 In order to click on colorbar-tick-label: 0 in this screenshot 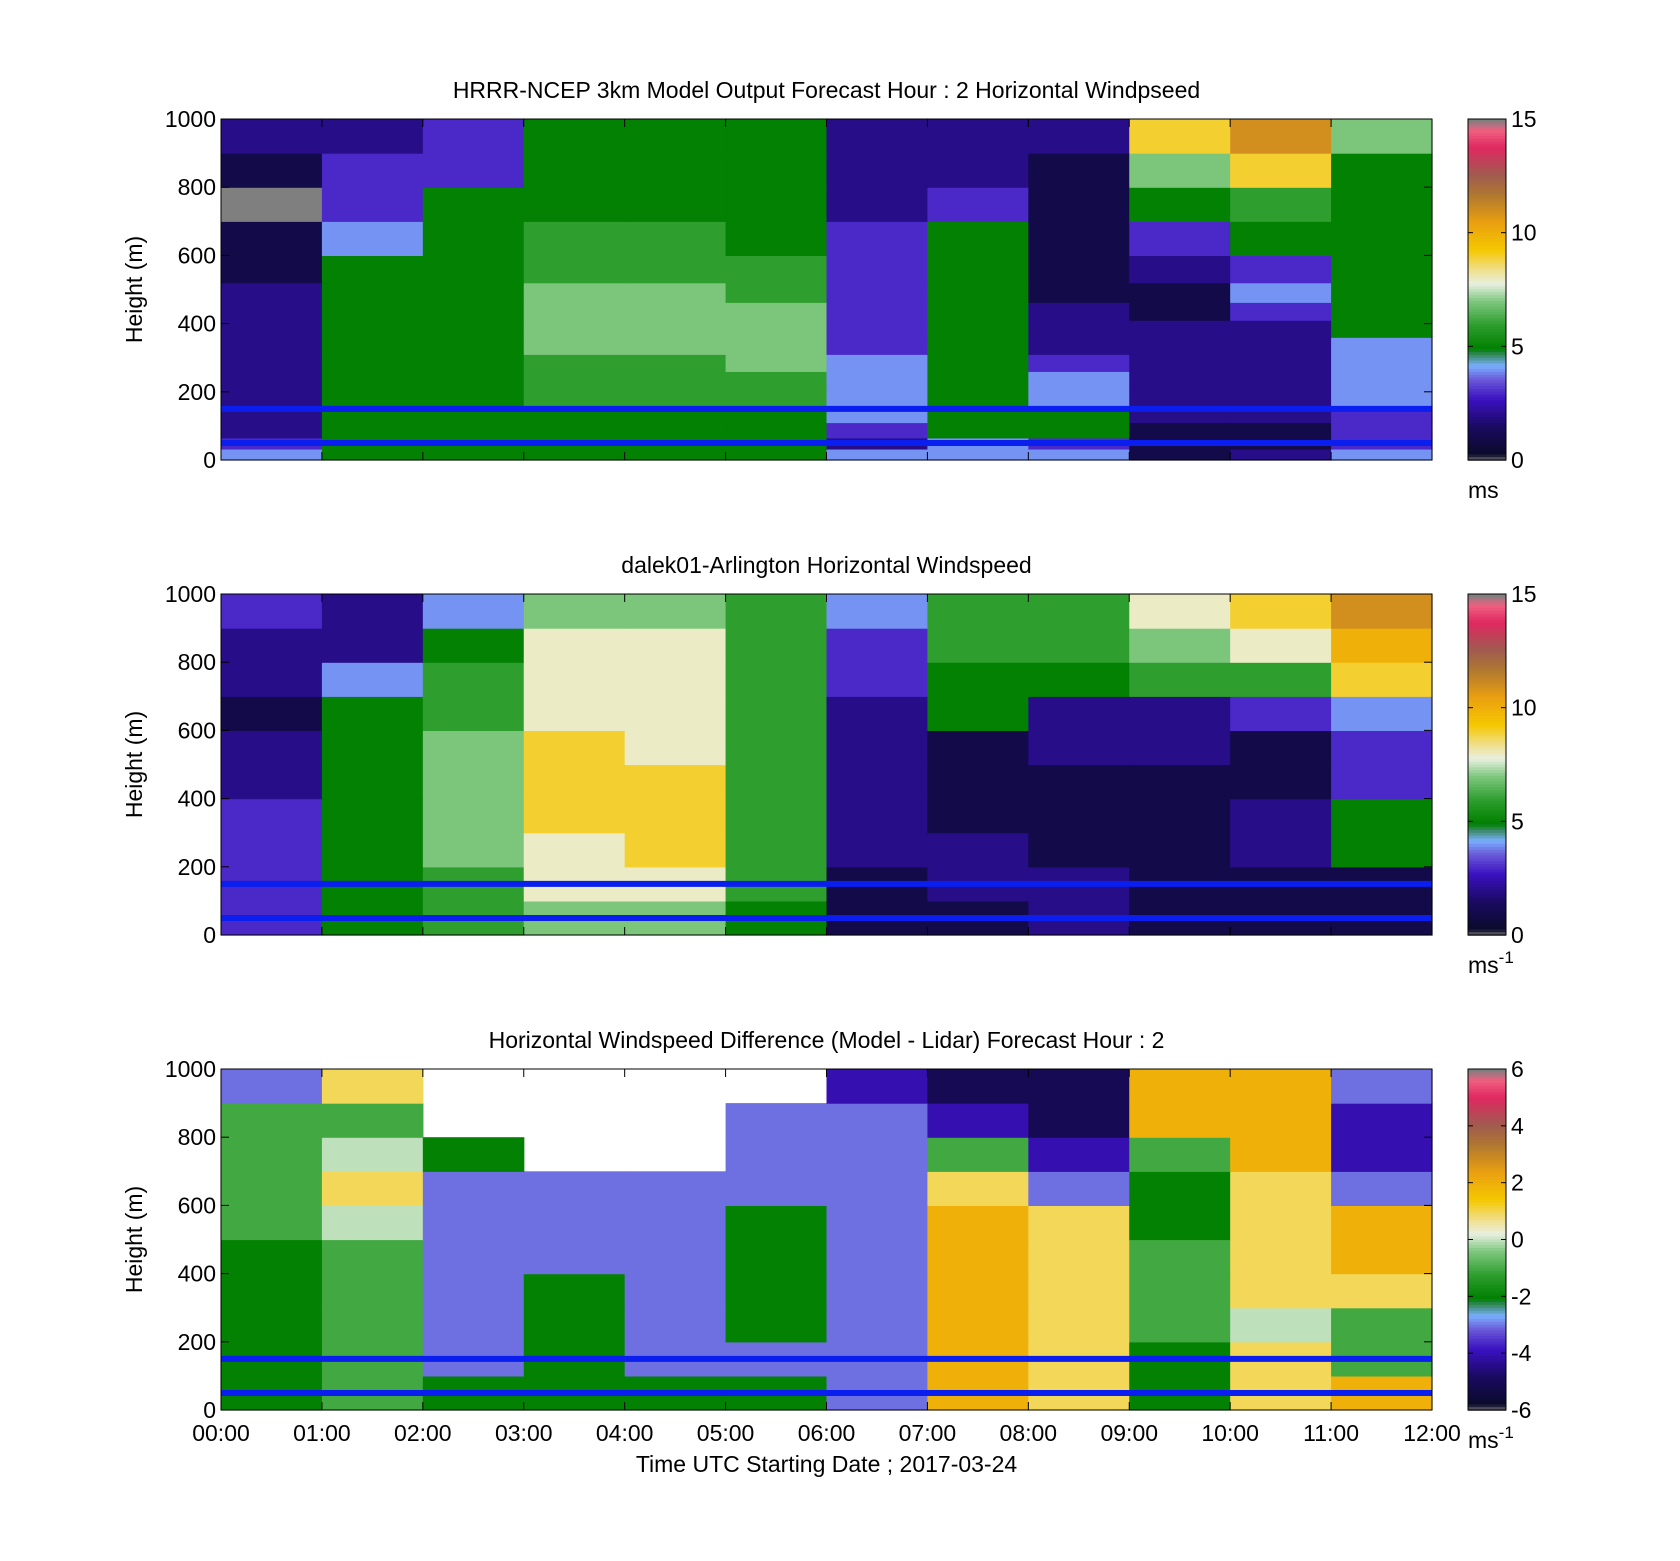, I will do `click(1517, 1240)`.